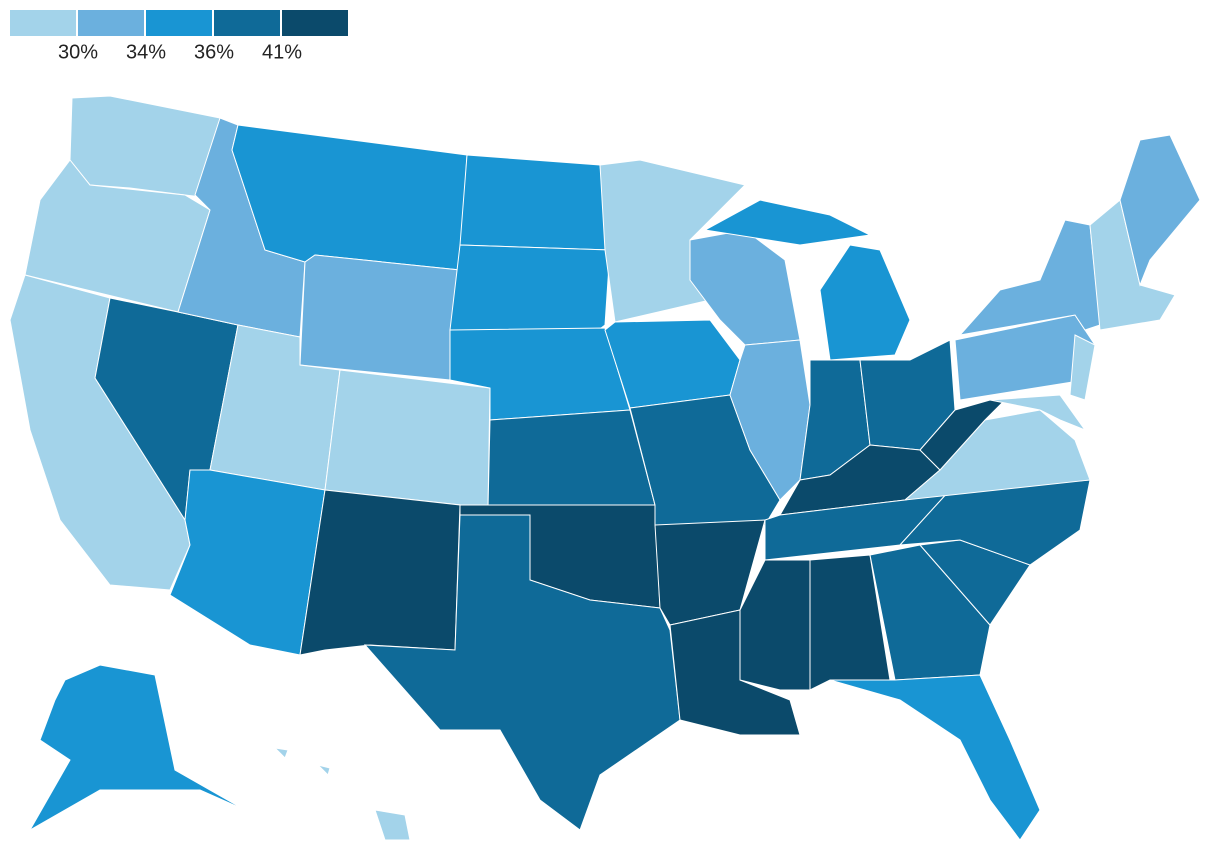  What do you see at coordinates (146, 52) in the screenshot?
I see `legend-label: 34%` at bounding box center [146, 52].